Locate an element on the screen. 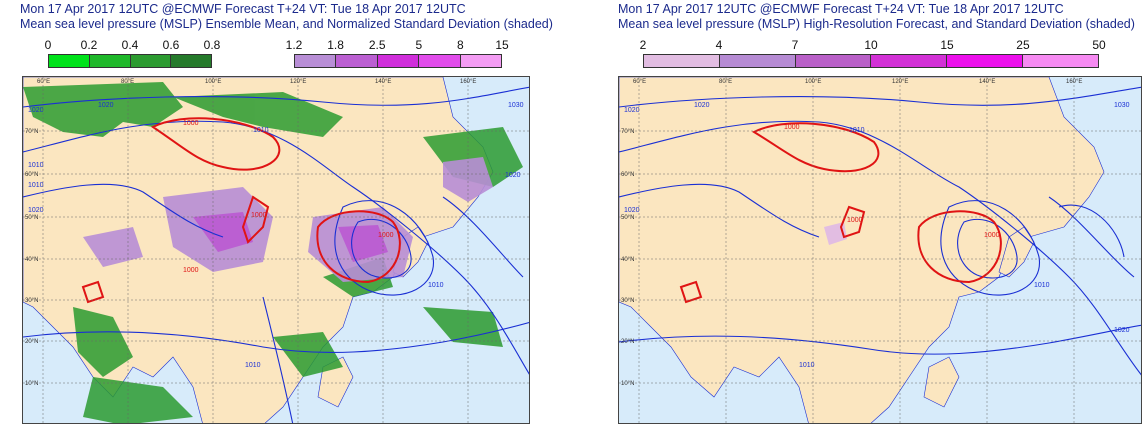 The width and height of the screenshot is (1145, 439). legend-label: 10 is located at coordinates (871, 45).